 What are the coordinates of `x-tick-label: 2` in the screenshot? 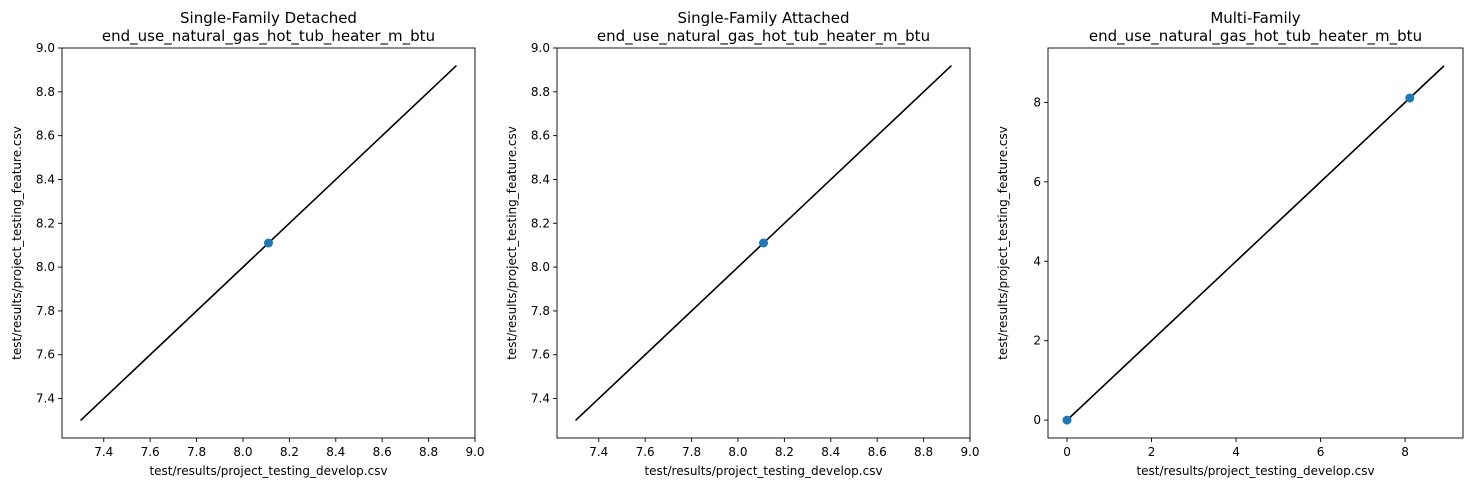 It's located at (1152, 452).